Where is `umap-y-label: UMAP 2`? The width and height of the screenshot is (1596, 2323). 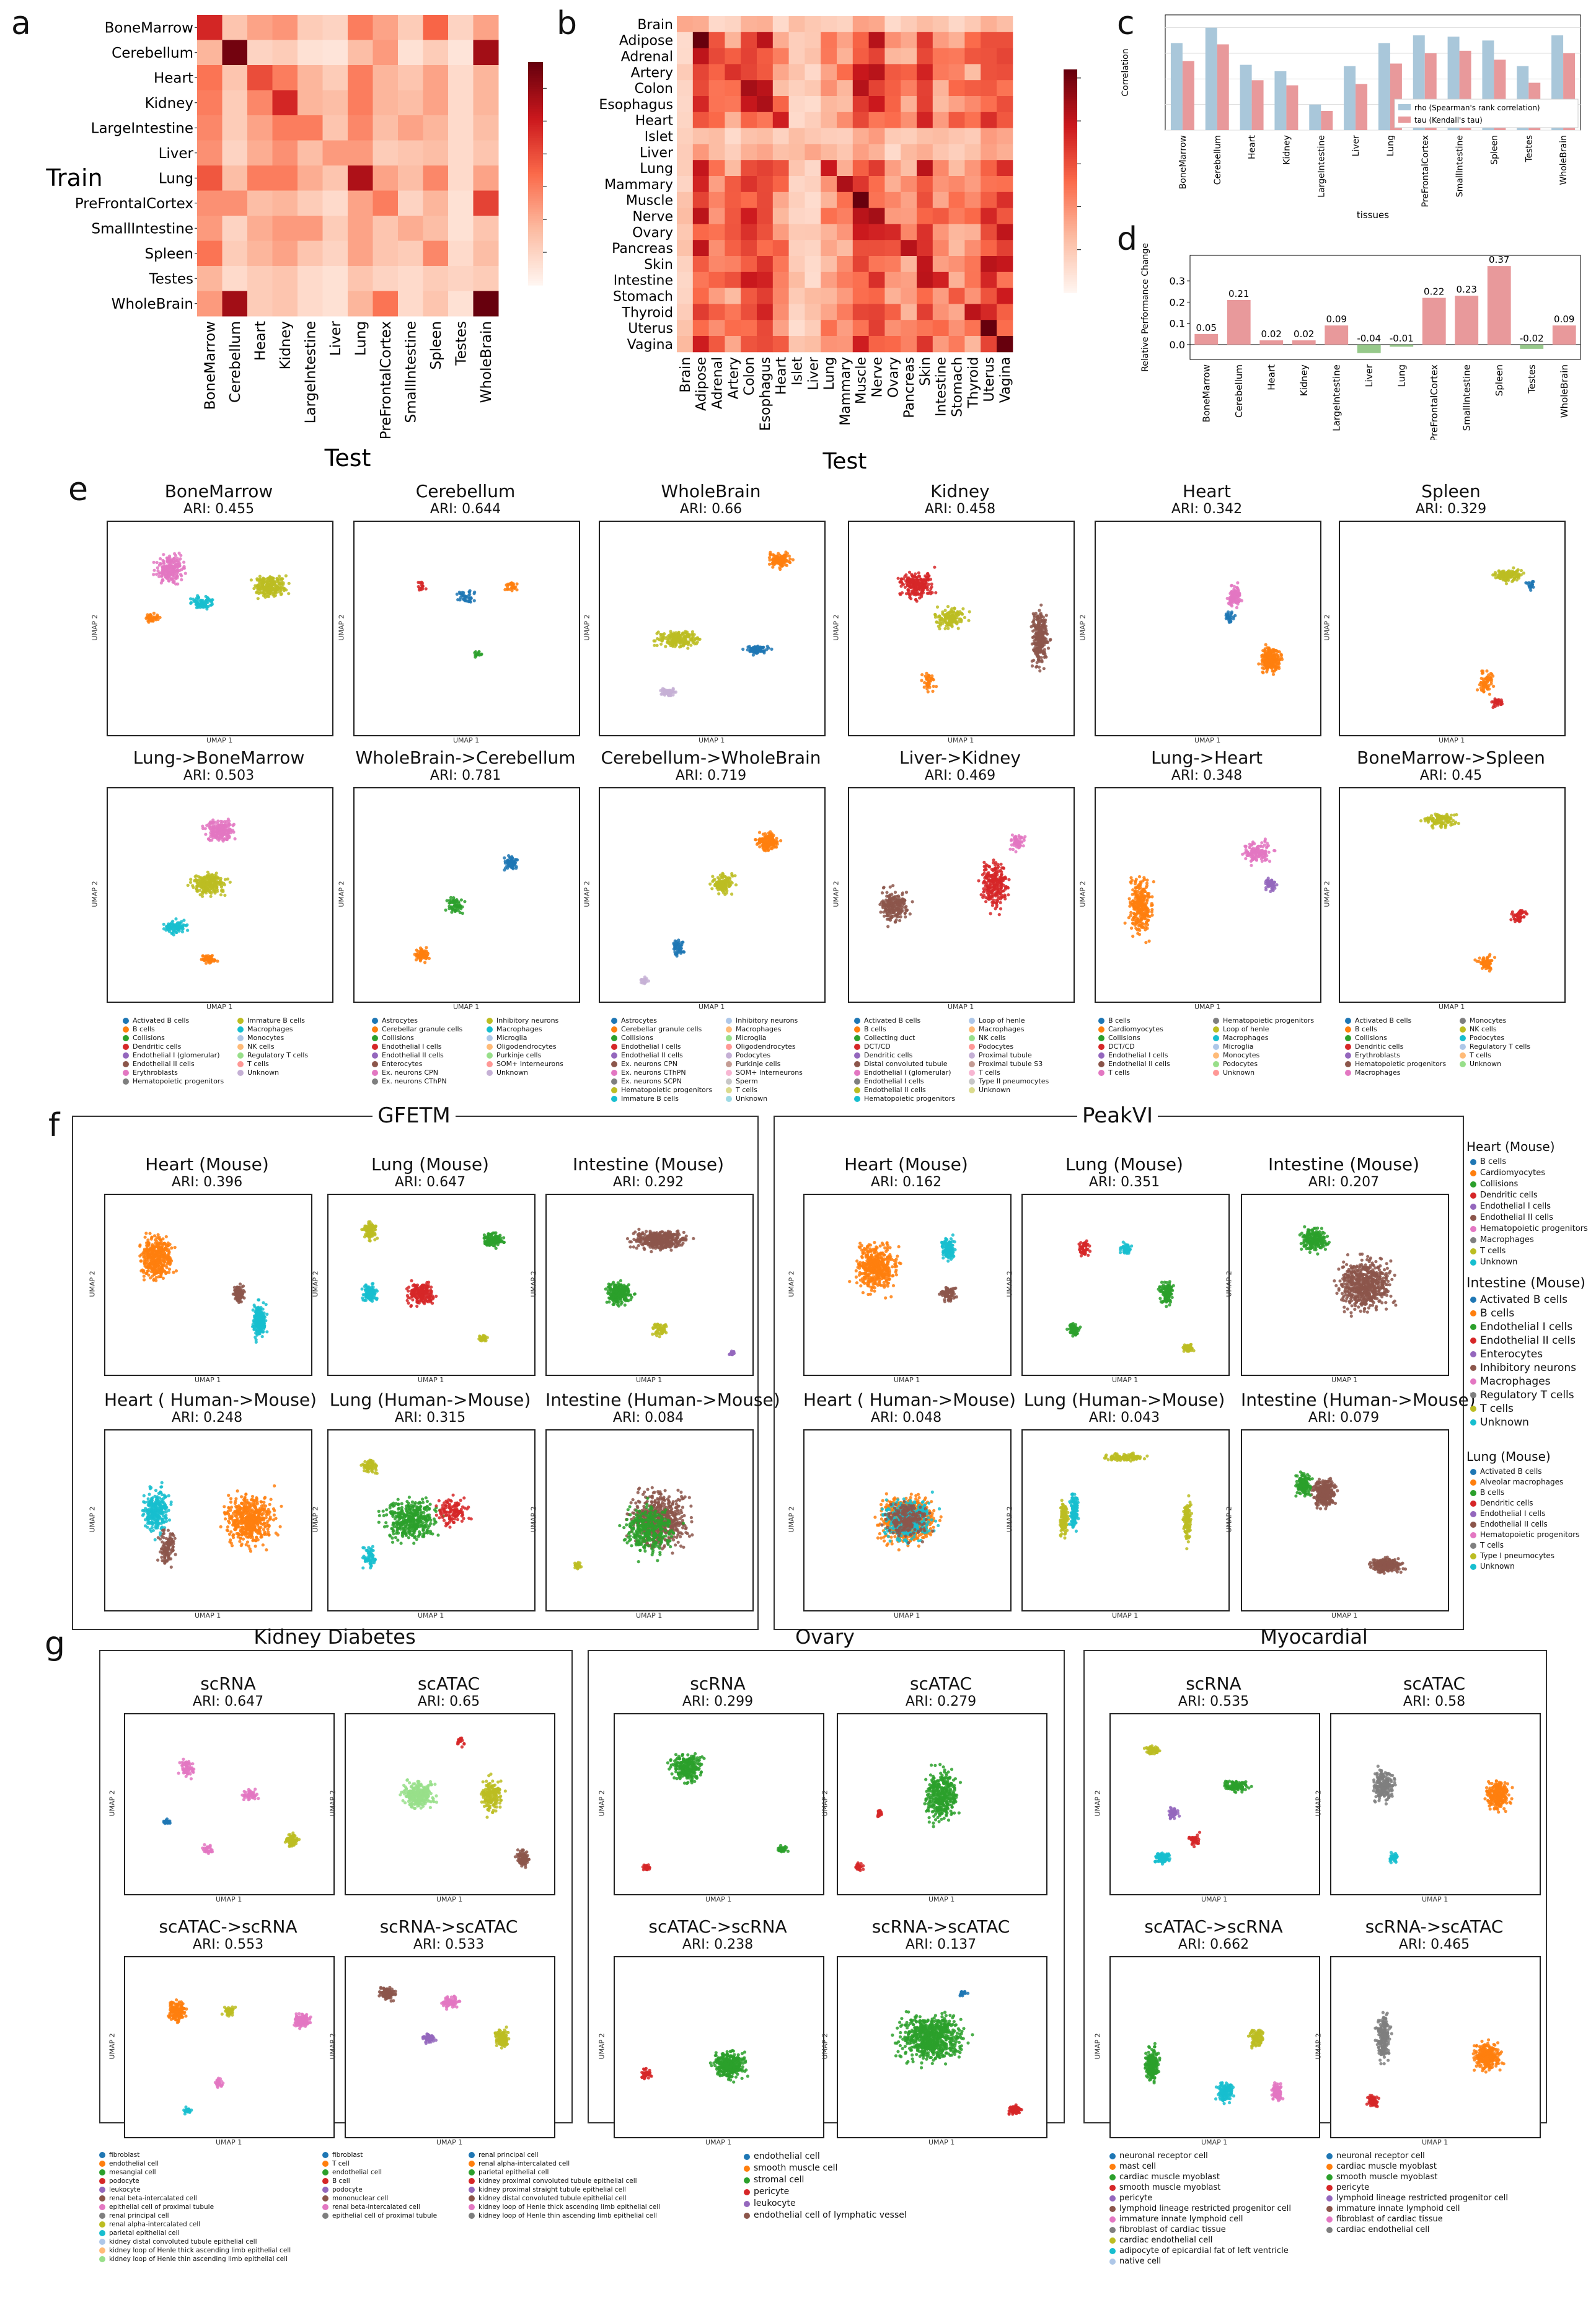
umap-y-label: UMAP 2 is located at coordinates (587, 894).